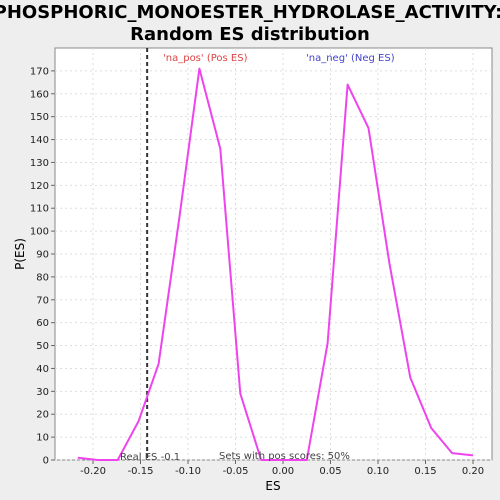 The width and height of the screenshot is (500, 500). Describe the element at coordinates (42, 255) in the screenshot. I see `y-tick-label: 90` at that location.